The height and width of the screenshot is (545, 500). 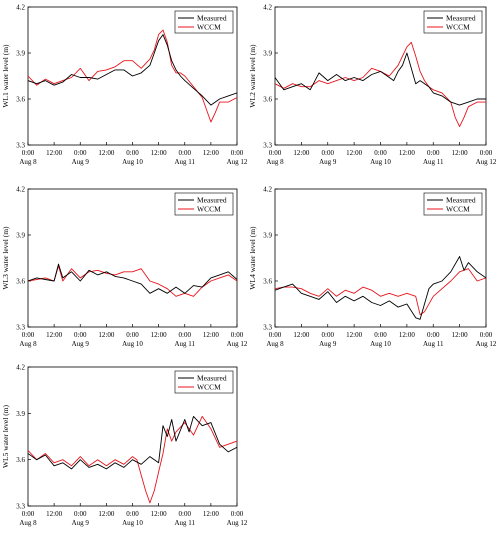 What do you see at coordinates (5, 258) in the screenshot?
I see `y-axis-label: WL3 water level (m)` at bounding box center [5, 258].